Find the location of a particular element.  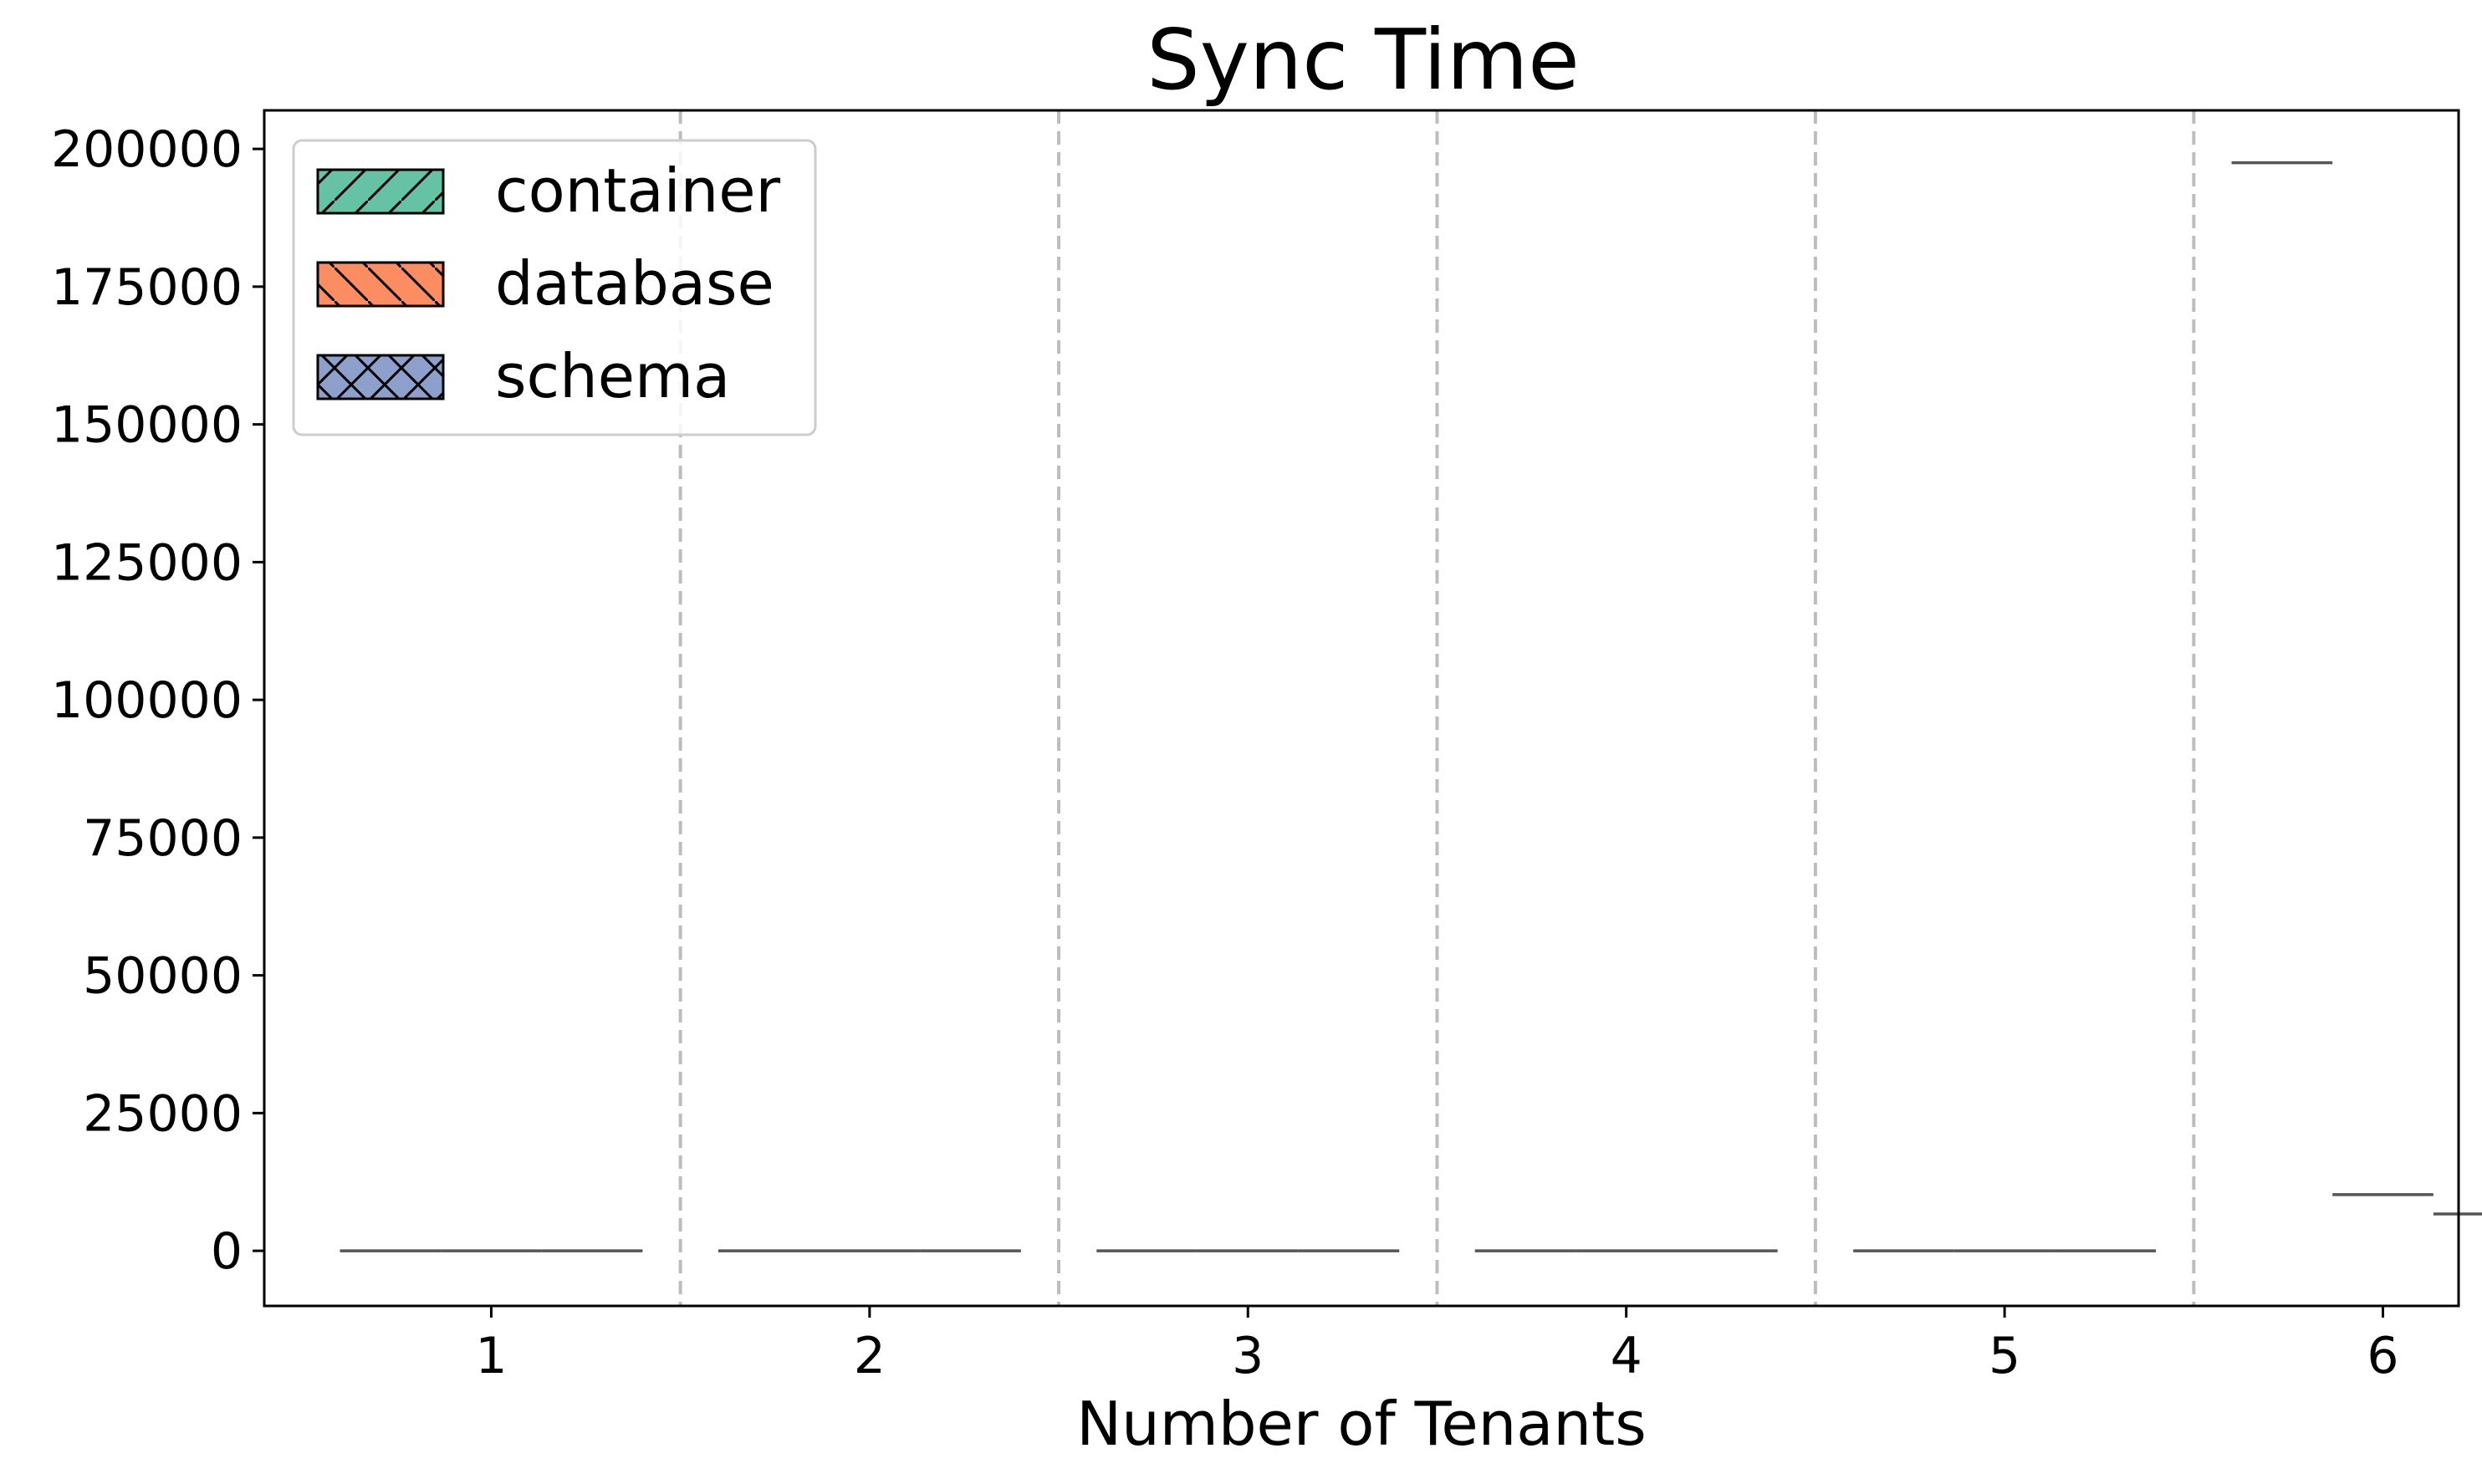

y-tick-label: 75000 is located at coordinates (163, 838).